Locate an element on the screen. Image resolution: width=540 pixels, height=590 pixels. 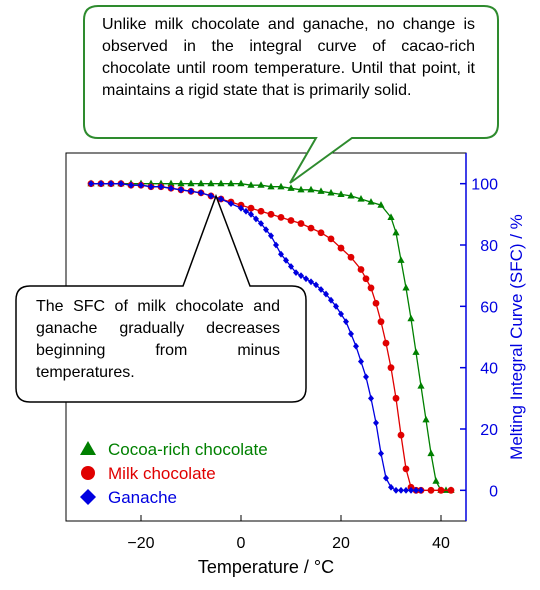
y-tick-label: 0 is located at coordinates (493, 491).